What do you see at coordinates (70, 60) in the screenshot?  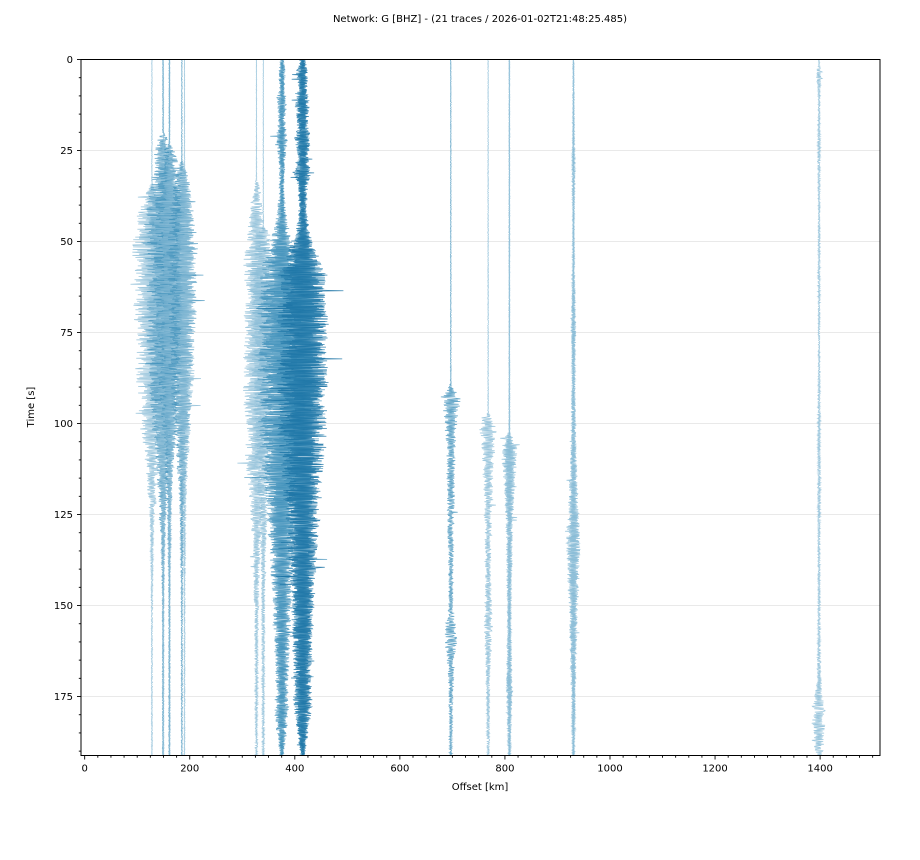 I see `y-tick-label: 0` at bounding box center [70, 60].